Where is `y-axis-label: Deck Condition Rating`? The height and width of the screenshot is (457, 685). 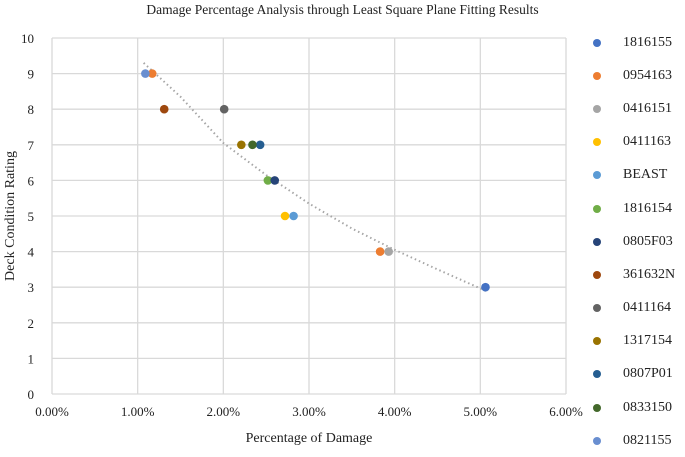 y-axis-label: Deck Condition Rating is located at coordinates (10, 216).